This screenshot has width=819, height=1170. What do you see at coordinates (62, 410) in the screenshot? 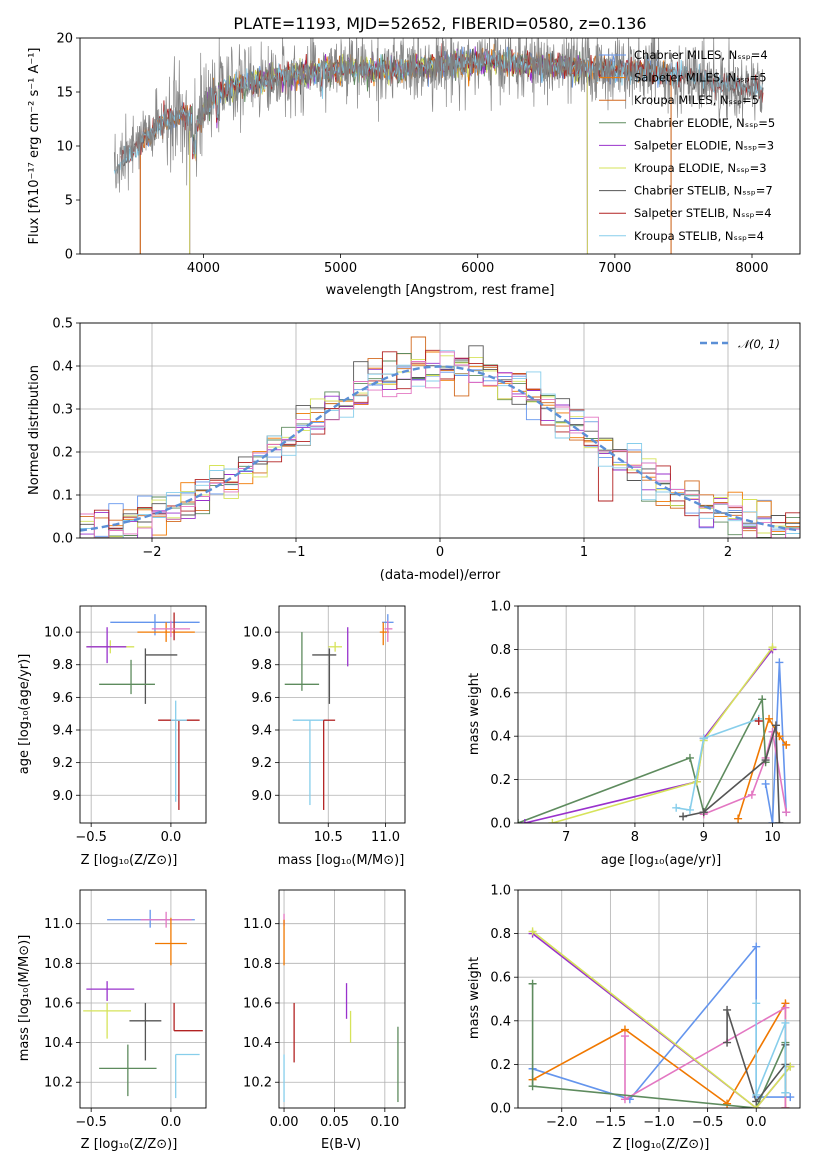
I see `residuals-ytick-label: 0.3` at bounding box center [62, 410].